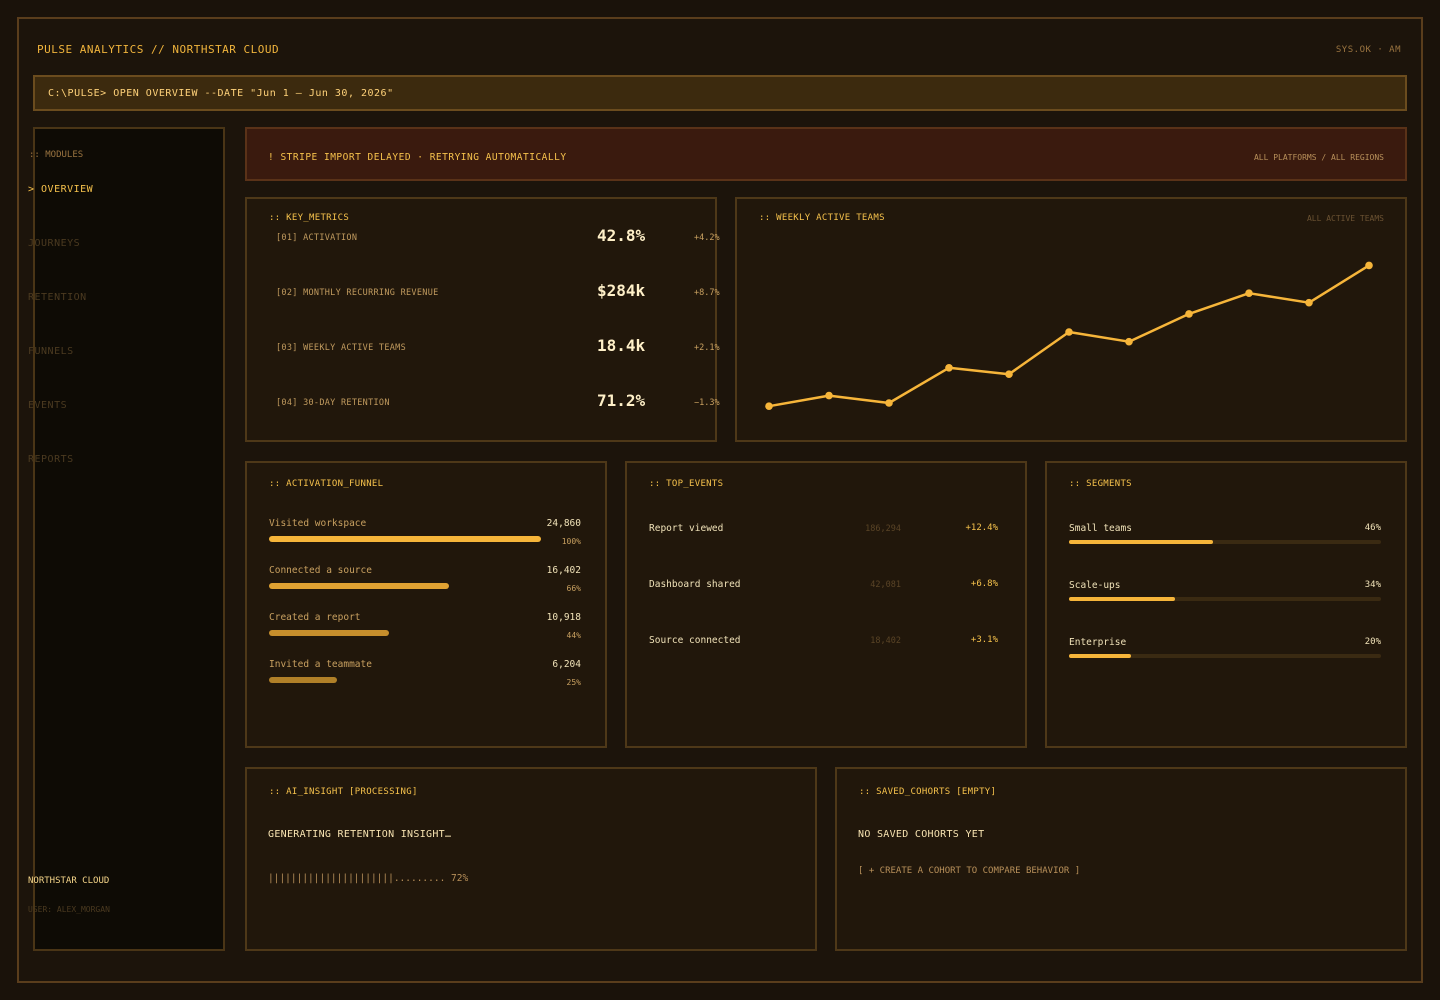 This screenshot has width=1440, height=1000. What do you see at coordinates (1345, 218) in the screenshot?
I see `chart-filter: ALL ACTIVE TEAMS` at bounding box center [1345, 218].